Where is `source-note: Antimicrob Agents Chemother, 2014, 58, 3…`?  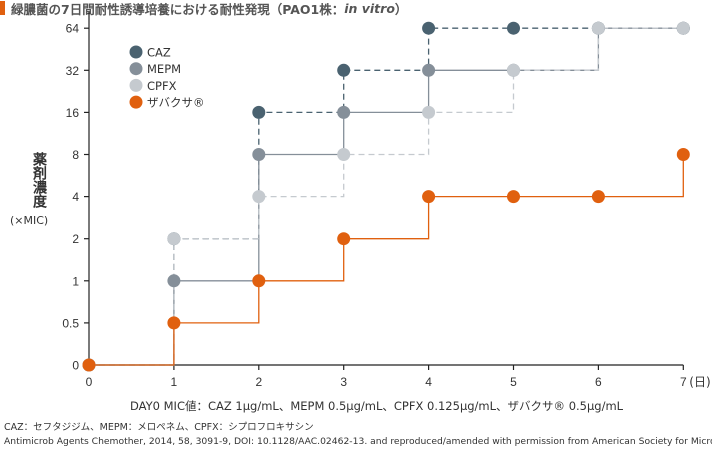
source-note: Antimicrob Agents Chemother, 2014, 58, 3… is located at coordinates (358, 441).